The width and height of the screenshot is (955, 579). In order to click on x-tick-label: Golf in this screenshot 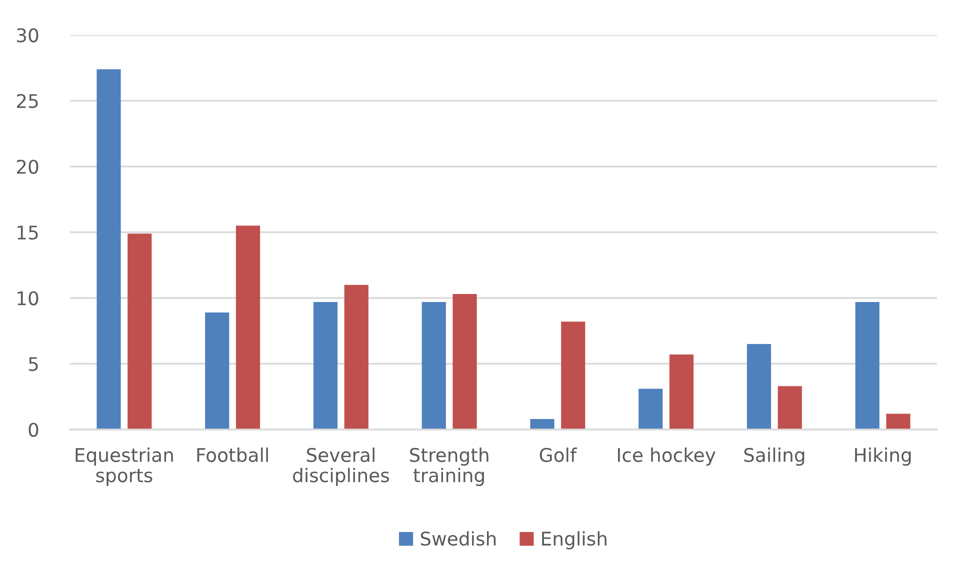, I will do `click(558, 455)`.